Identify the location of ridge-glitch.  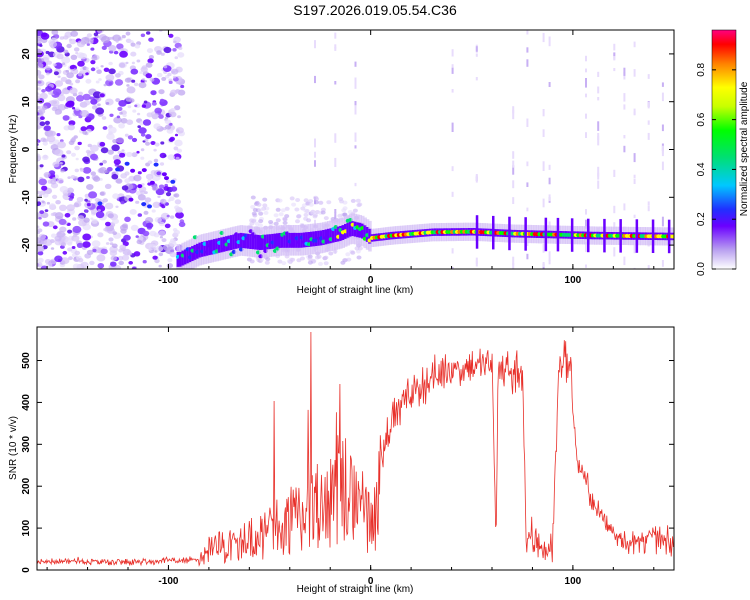
(525, 234).